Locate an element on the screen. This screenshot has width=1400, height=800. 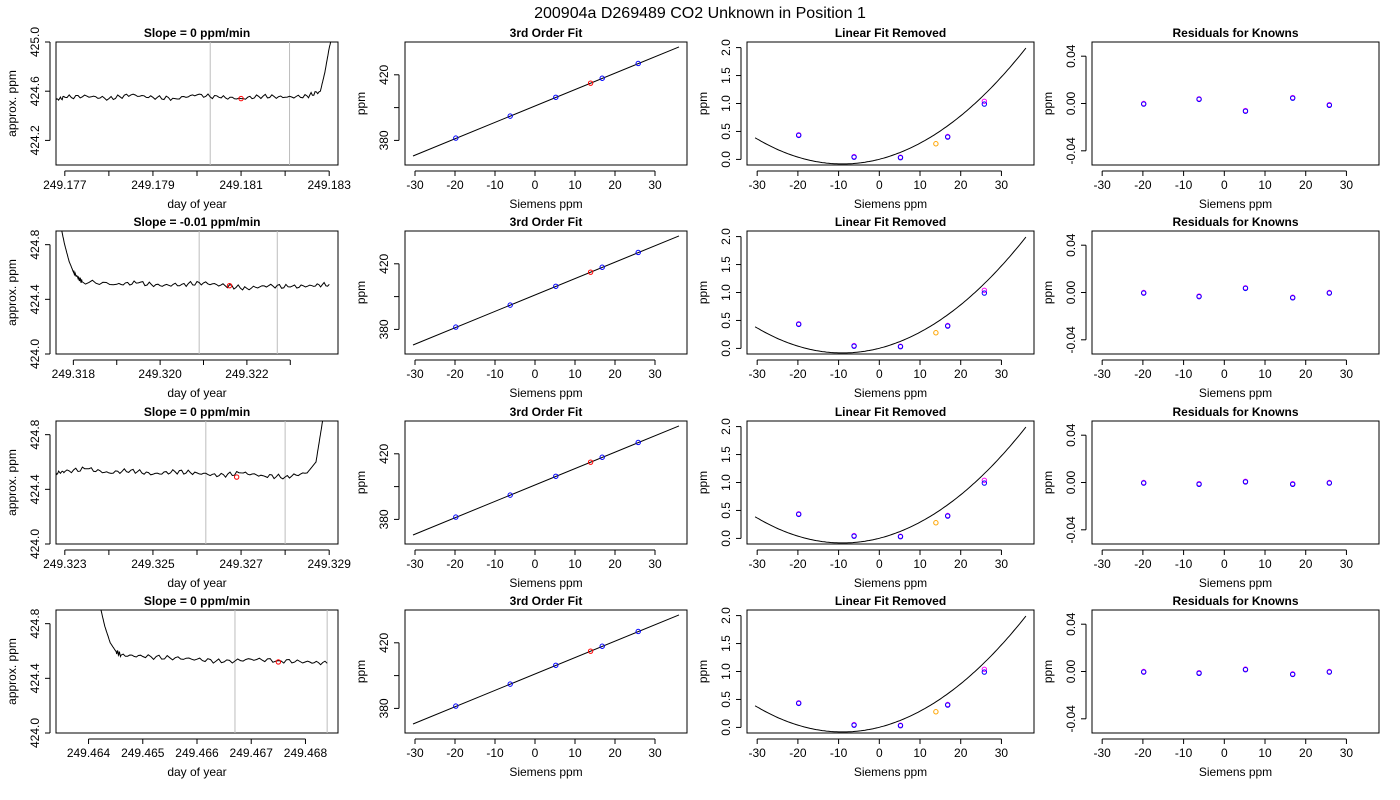
y-tick-label: 380 is located at coordinates (384, 140).